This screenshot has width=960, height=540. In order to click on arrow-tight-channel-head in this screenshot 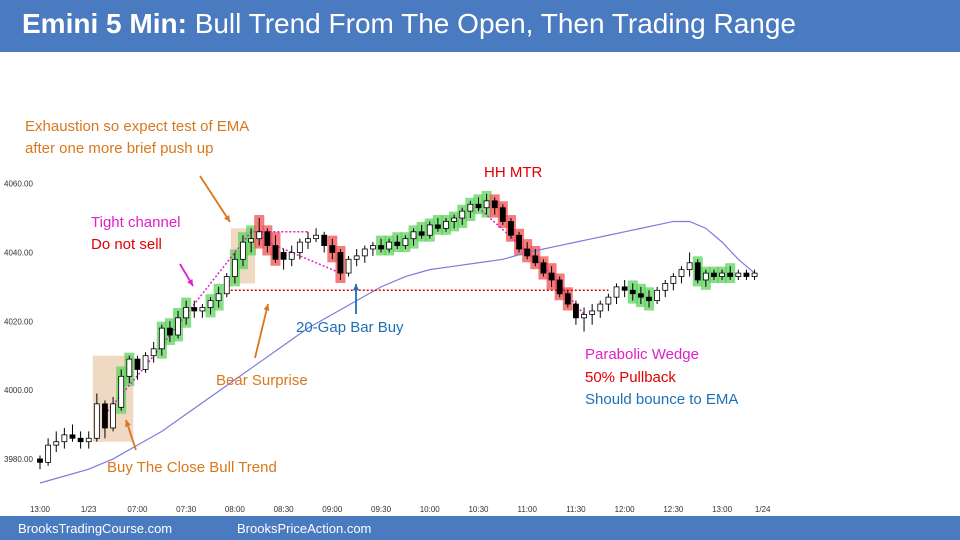, I will do `click(190, 282)`.